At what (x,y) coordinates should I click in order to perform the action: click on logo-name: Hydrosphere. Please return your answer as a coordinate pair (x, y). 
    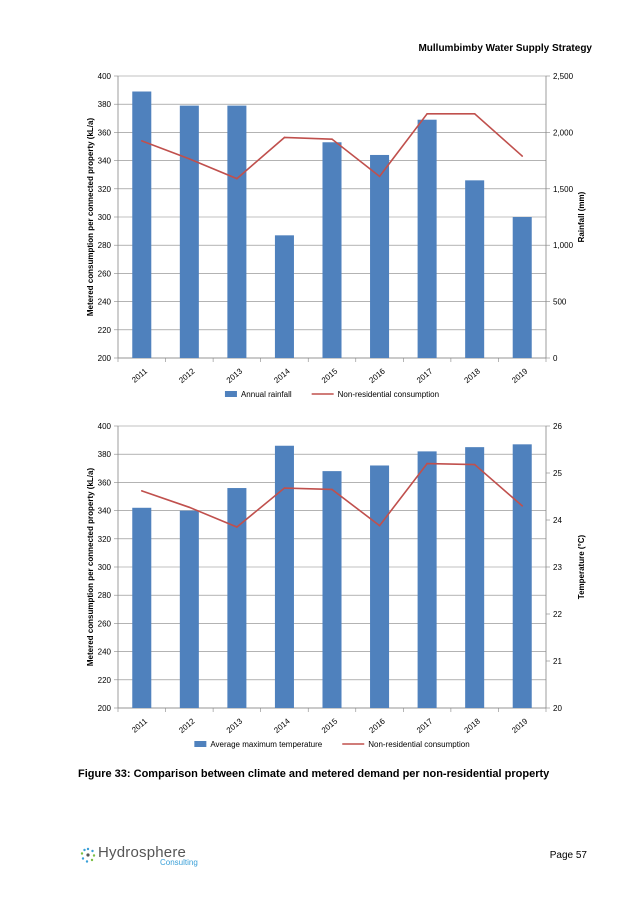
    Looking at the image, I should click on (142, 852).